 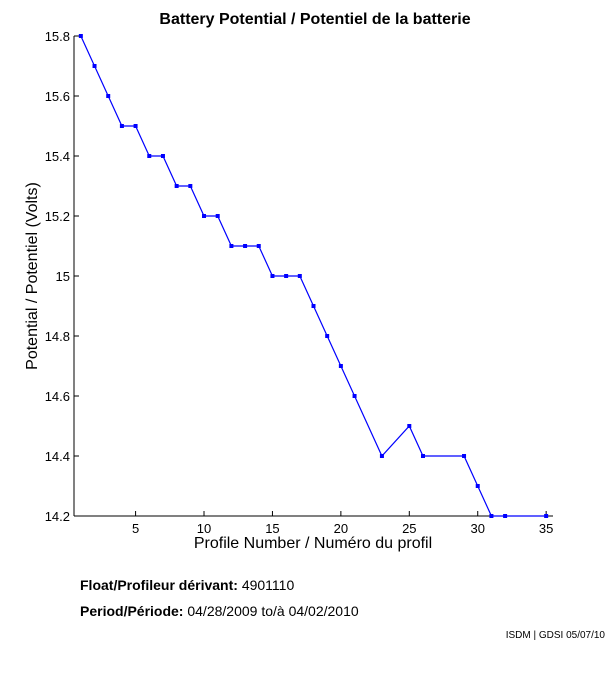 What do you see at coordinates (132, 611) in the screenshot?
I see `period-label: Period/Période:` at bounding box center [132, 611].